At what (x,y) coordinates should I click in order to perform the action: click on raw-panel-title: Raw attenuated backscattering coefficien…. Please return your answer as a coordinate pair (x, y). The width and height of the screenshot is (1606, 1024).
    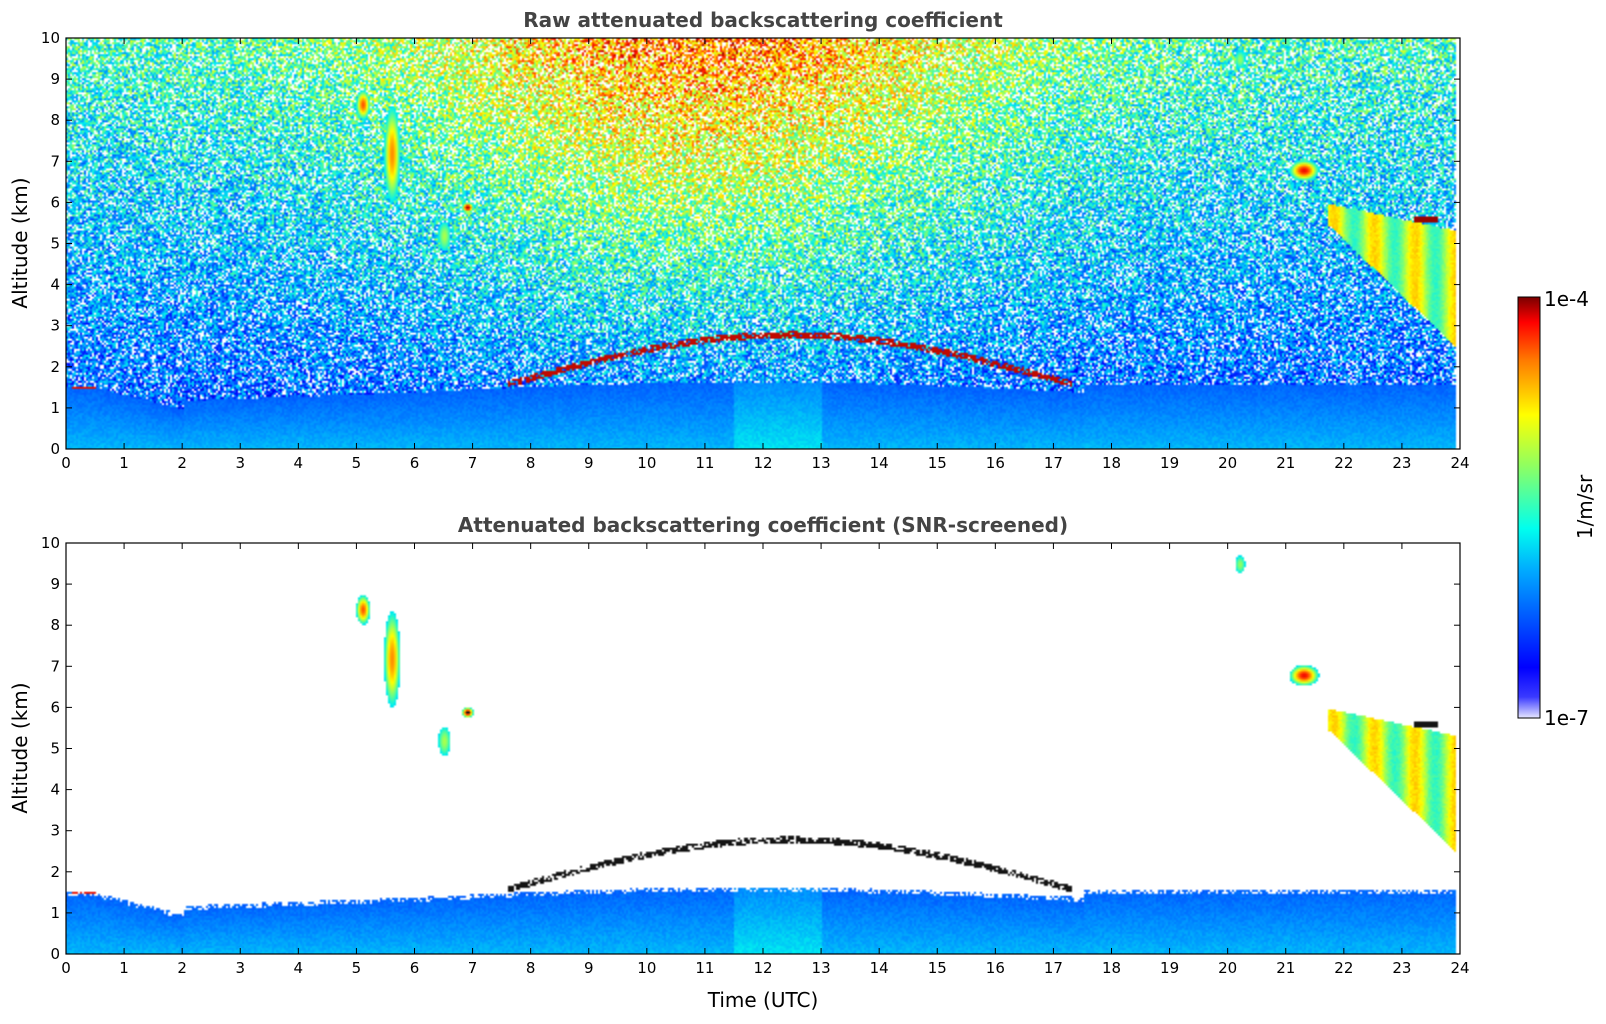
    Looking at the image, I should click on (763, 20).